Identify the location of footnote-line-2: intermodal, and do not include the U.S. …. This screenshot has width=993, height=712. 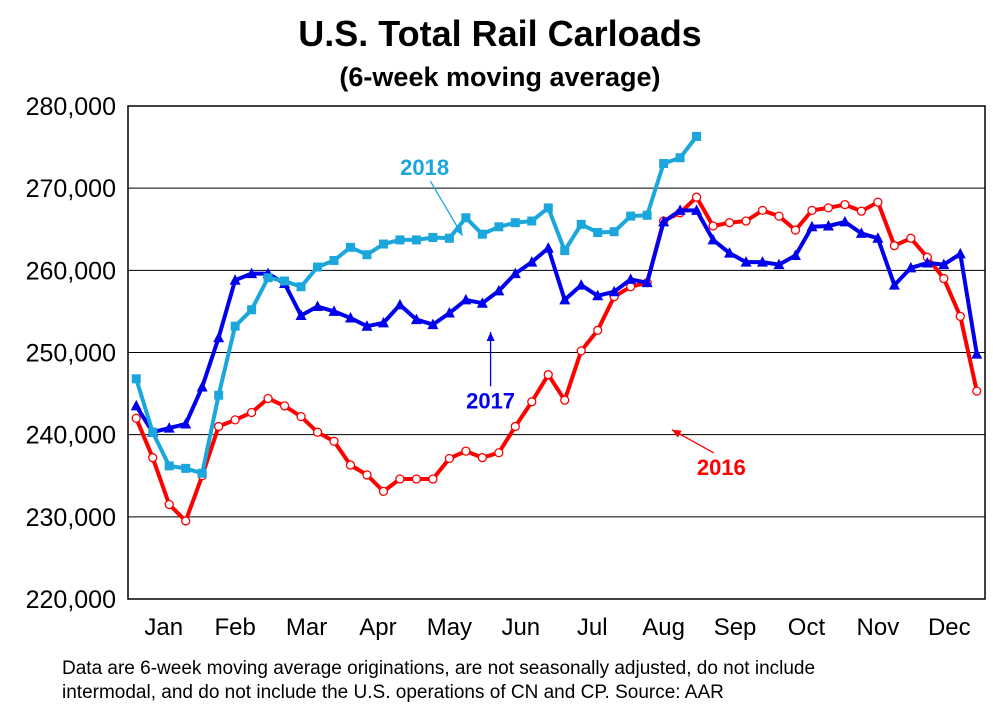
(393, 692).